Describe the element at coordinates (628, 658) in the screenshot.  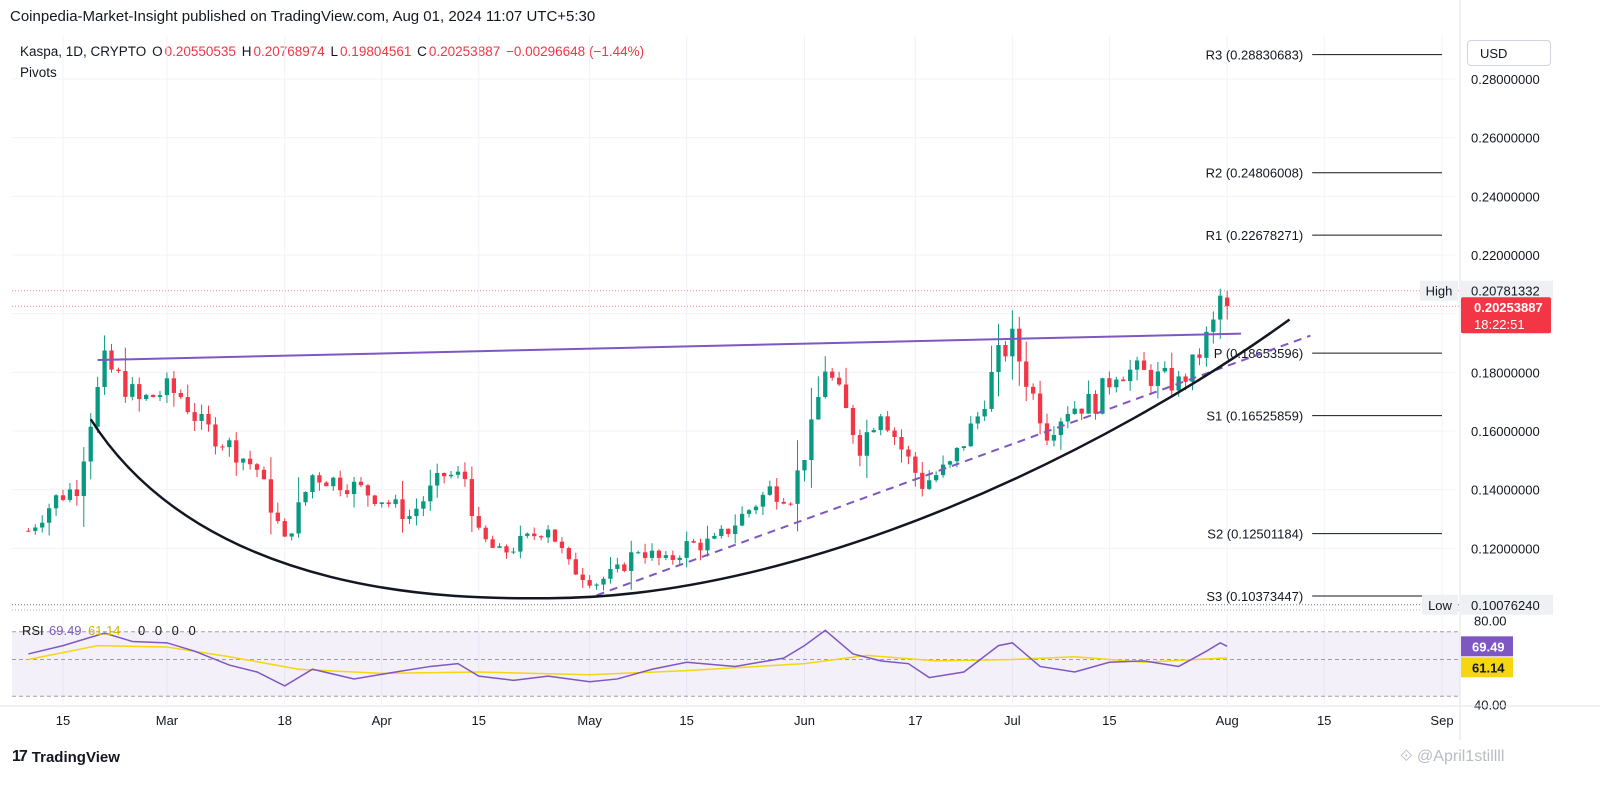
I see `rsi-line` at that location.